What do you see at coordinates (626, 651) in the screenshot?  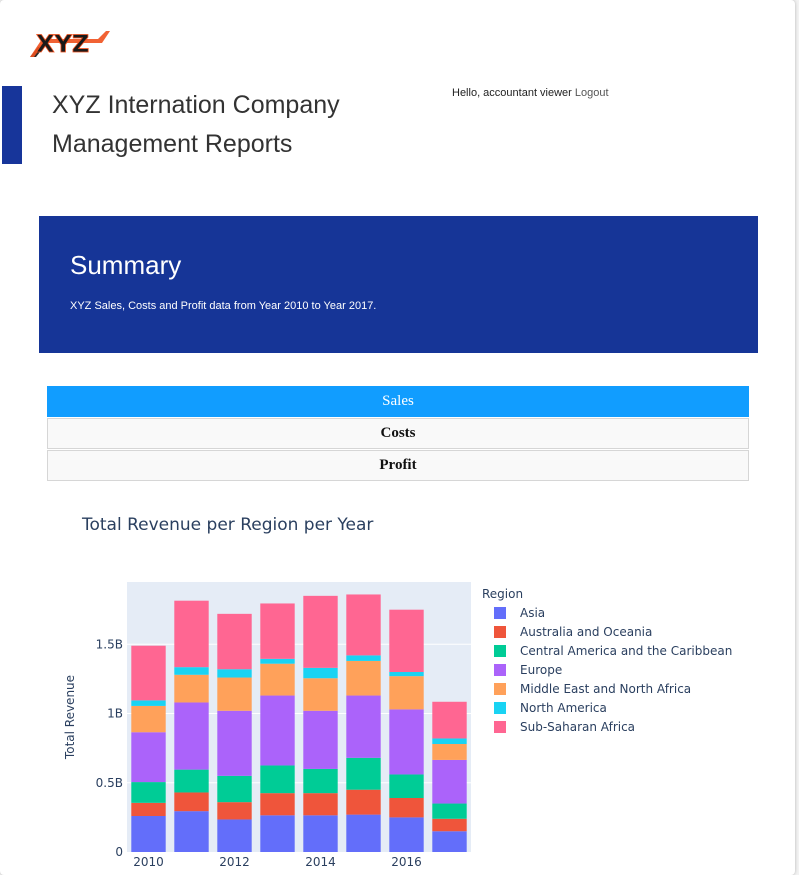 I see `legend-label: Central America and the Caribbean` at bounding box center [626, 651].